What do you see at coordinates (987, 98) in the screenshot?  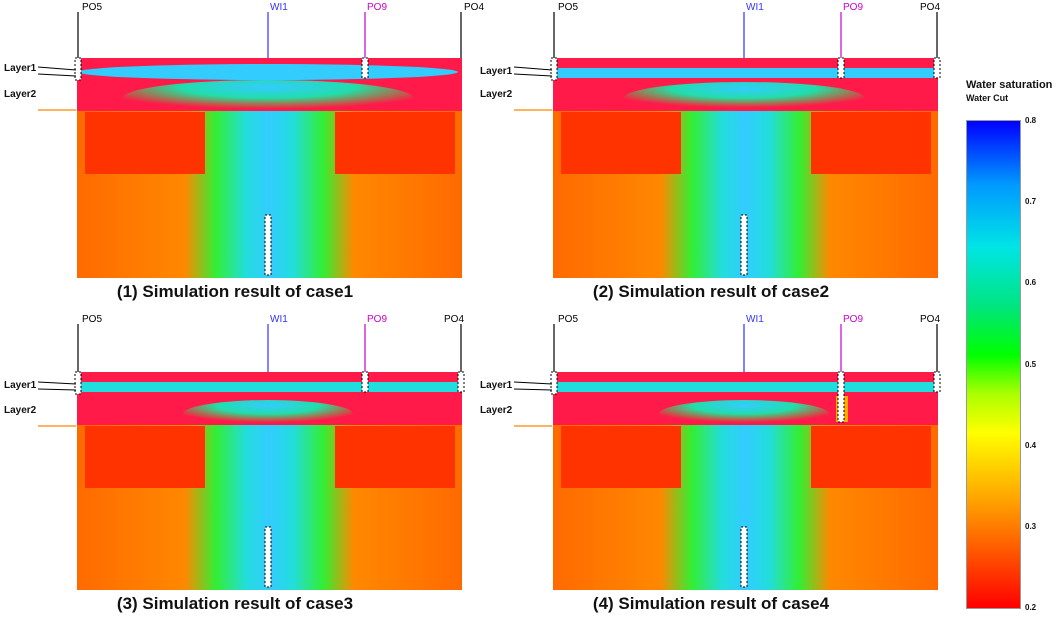 I see `legend-subtitle: Water Cut` at bounding box center [987, 98].